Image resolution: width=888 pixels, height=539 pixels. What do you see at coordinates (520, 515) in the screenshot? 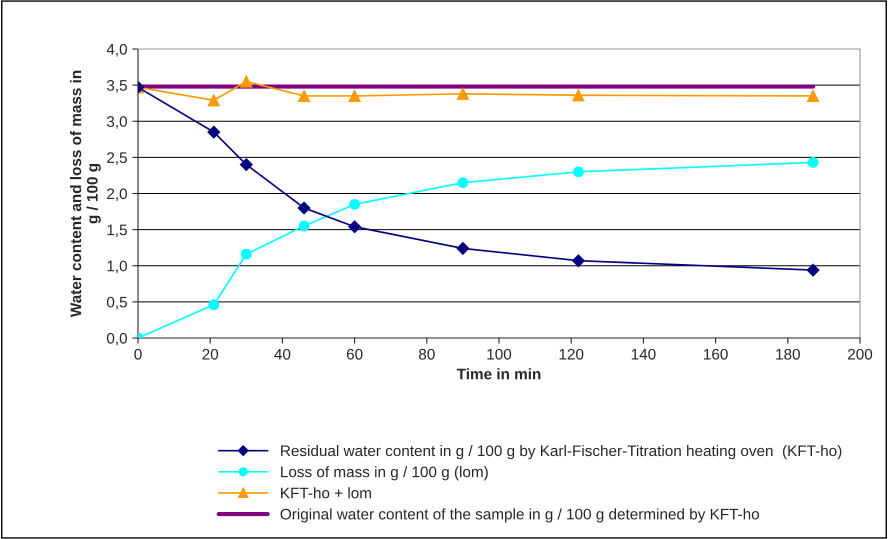
I see `legend-label: Original water content of the sample in g / 100 g determined by KFT-ho` at bounding box center [520, 515].